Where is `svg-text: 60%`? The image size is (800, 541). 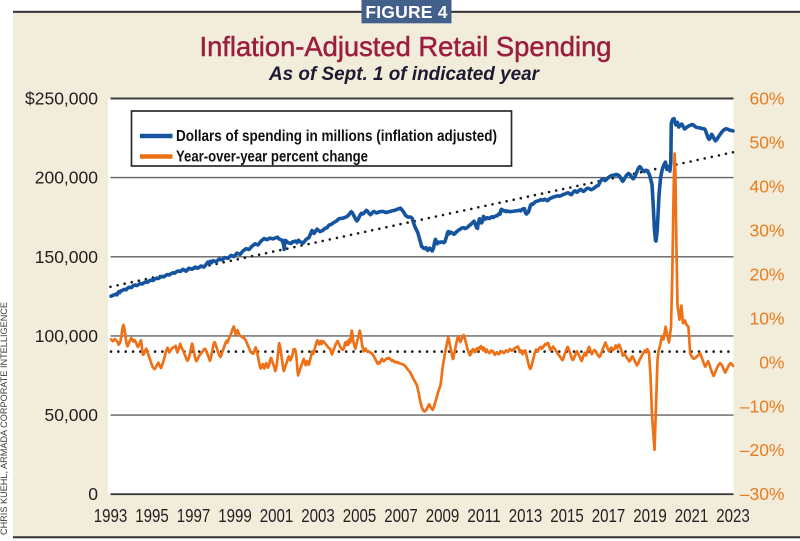 svg-text: 60% is located at coordinates (766, 99).